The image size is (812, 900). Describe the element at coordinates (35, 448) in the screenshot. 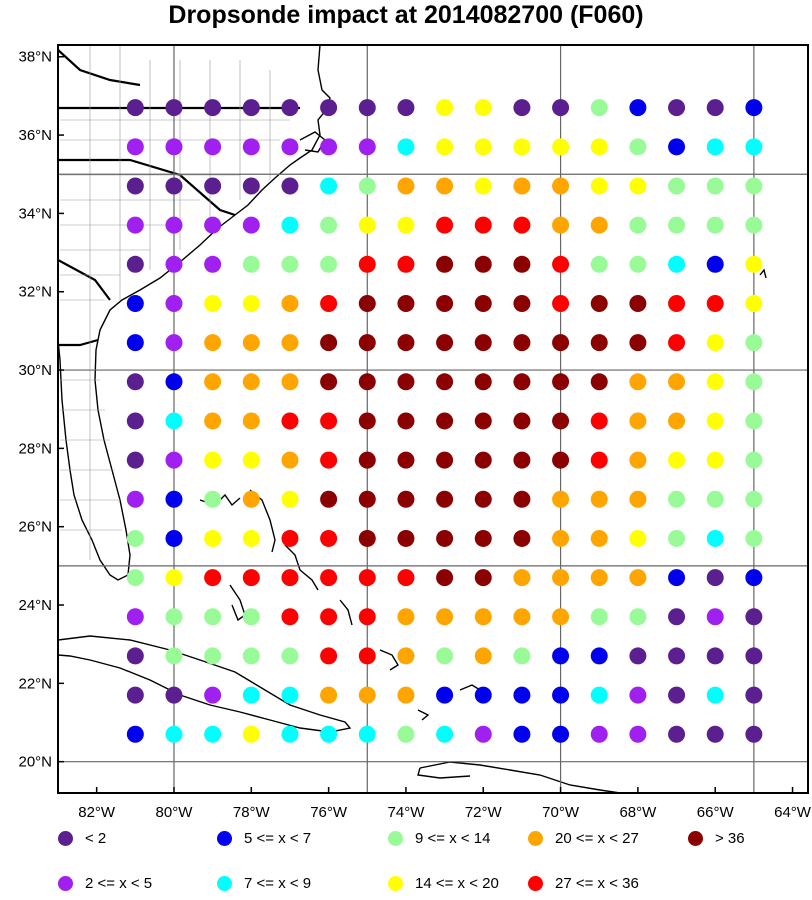

I see `lat-tick-label: 28°N` at that location.